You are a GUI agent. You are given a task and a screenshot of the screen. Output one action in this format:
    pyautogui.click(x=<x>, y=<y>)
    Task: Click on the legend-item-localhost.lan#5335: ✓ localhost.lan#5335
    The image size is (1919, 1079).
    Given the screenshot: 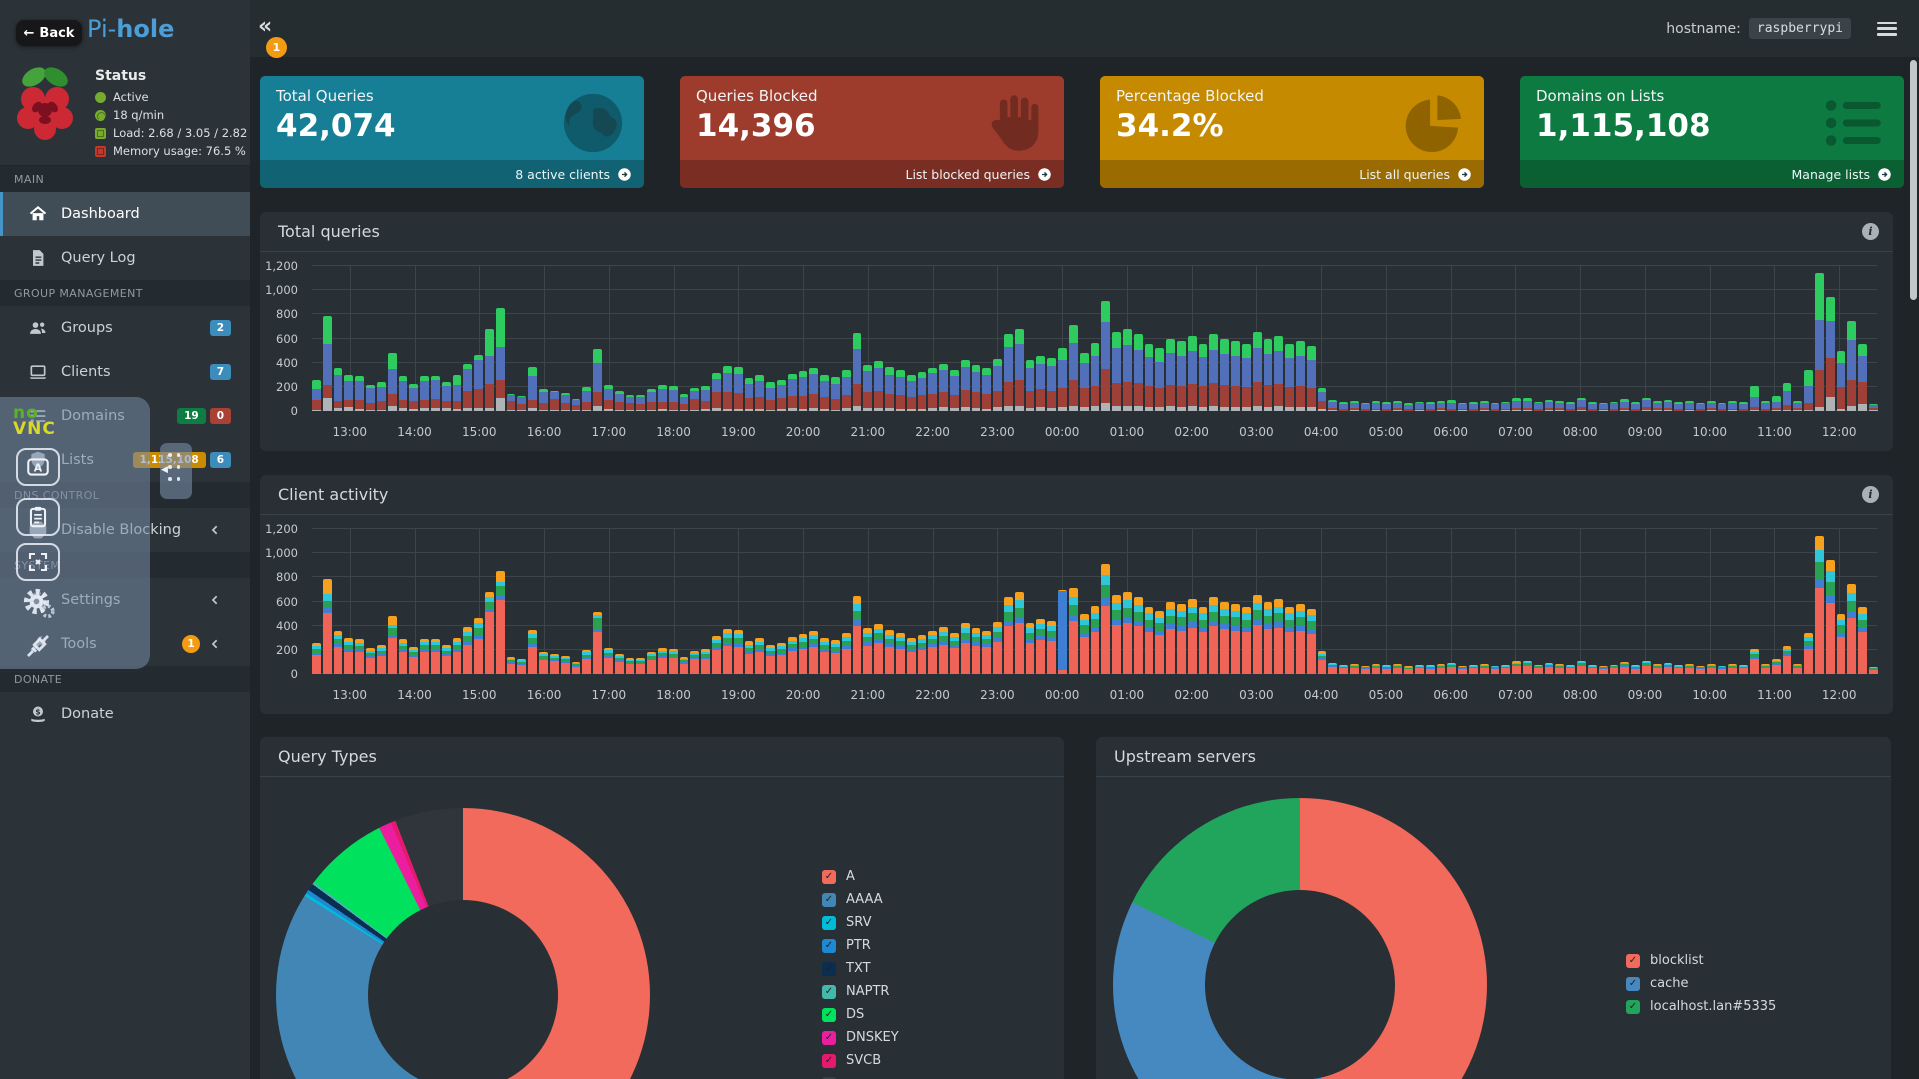 What is the action you would take?
    pyautogui.click(x=1701, y=1006)
    